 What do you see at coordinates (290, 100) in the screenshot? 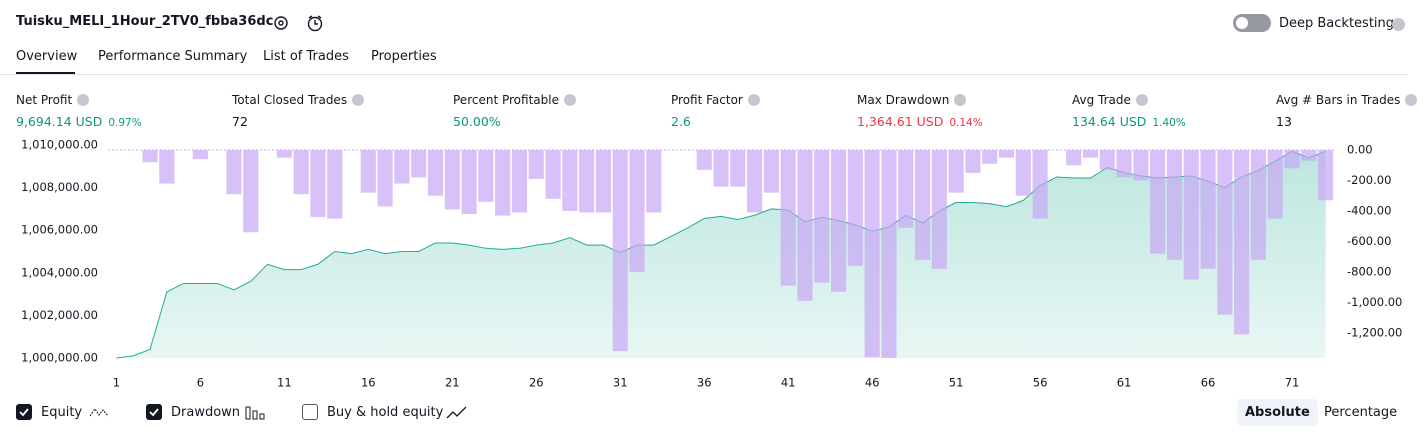
I see `metric-label-text: Total Closed Trades` at bounding box center [290, 100].